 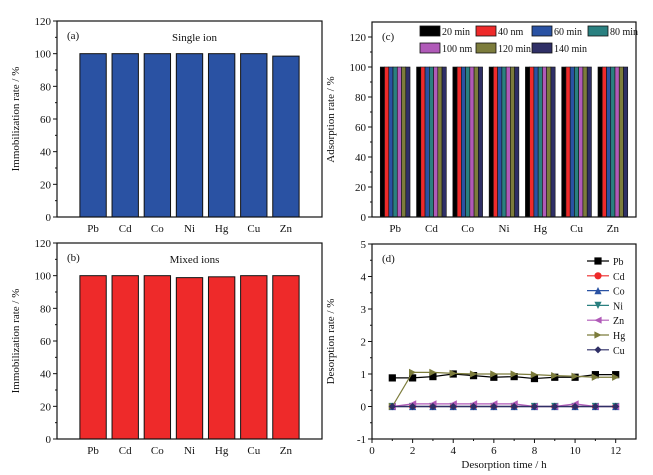 I want to click on y-axis-title: Immobilization rate / %, so click(x=16, y=341).